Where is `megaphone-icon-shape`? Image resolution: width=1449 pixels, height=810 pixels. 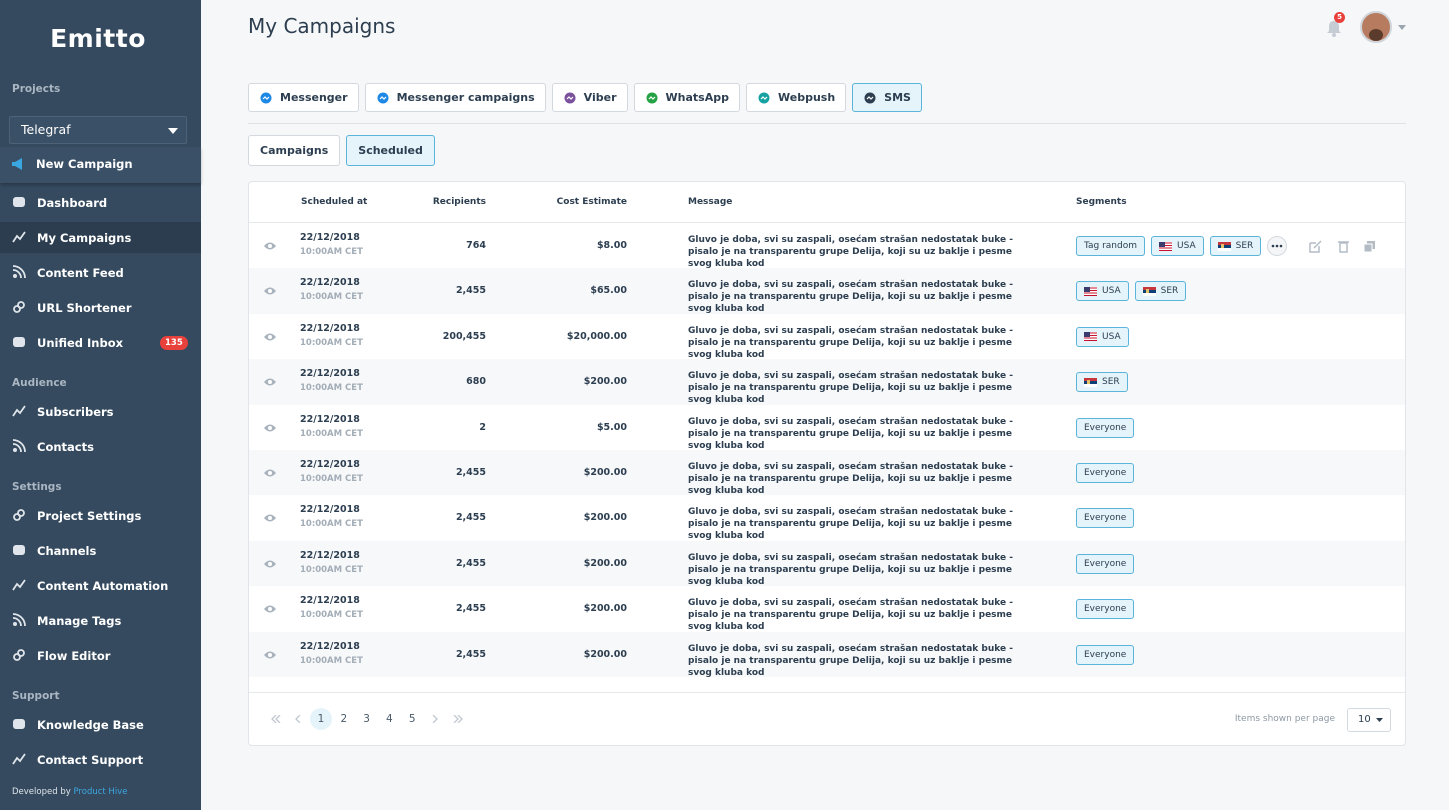 megaphone-icon-shape is located at coordinates (17, 164).